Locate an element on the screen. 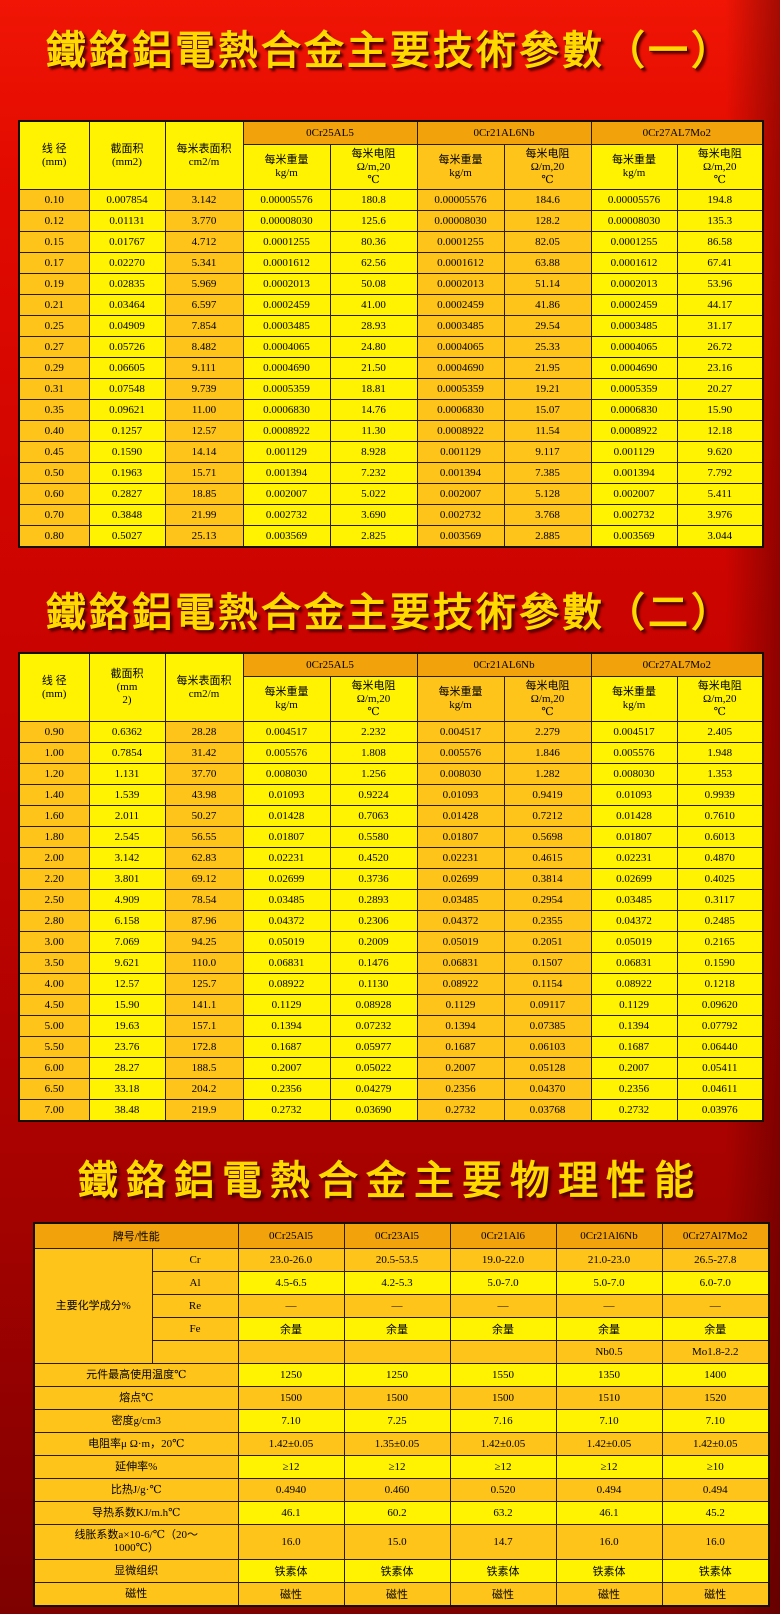 This screenshot has height=1614, width=780. cell: 0.01807 is located at coordinates (460, 837).